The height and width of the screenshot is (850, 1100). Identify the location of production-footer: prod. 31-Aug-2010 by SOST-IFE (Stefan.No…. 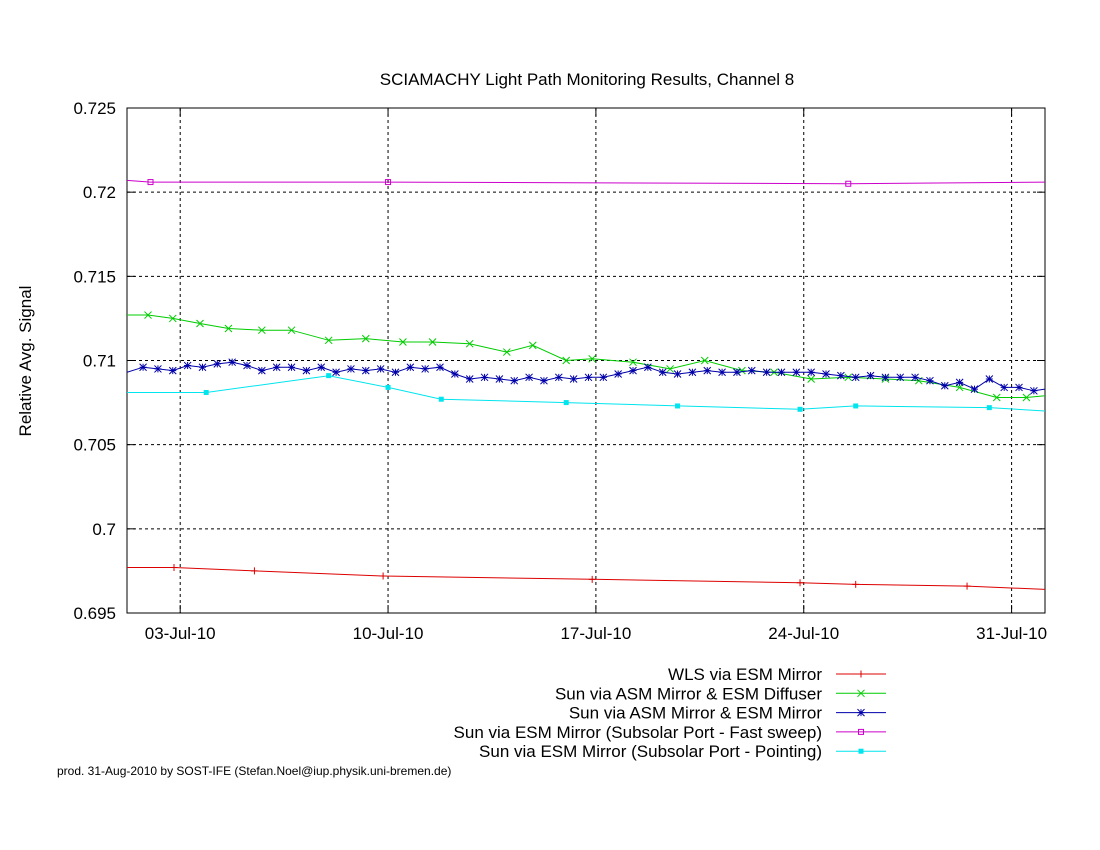
(254, 771).